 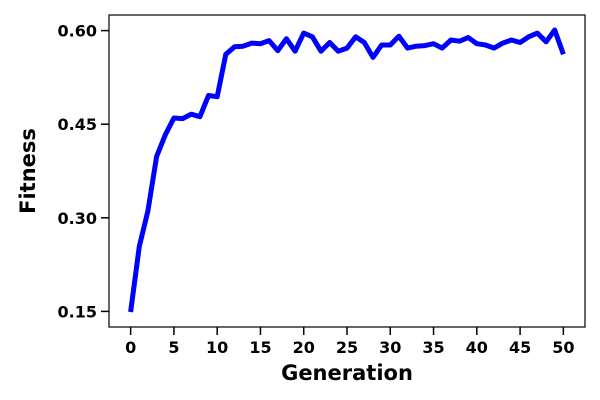 What do you see at coordinates (28, 171) in the screenshot?
I see `y-axis-label: Fitness` at bounding box center [28, 171].